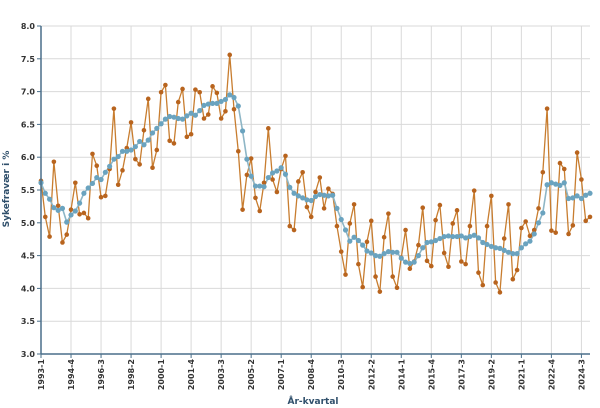 Image resolution: width=600 pixels, height=408 pixels. Describe the element at coordinates (311, 375) in the screenshot. I see `x-tick-label: 2008-4` at that location.